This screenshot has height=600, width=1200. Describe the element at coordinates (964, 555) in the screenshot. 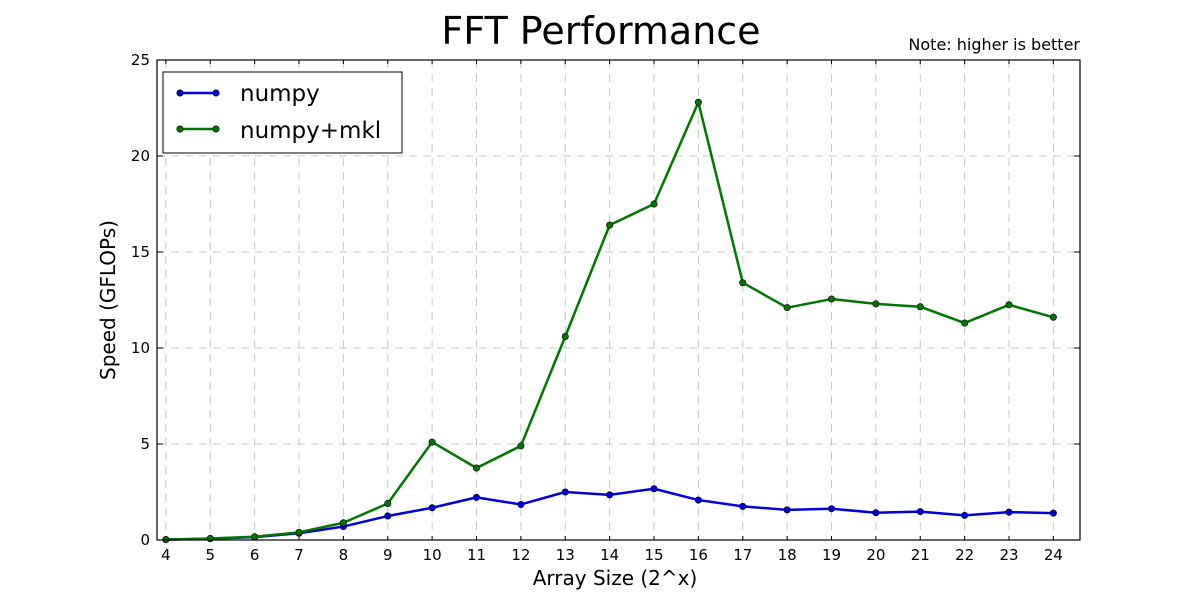

I see `x-tick-label: 22` at that location.